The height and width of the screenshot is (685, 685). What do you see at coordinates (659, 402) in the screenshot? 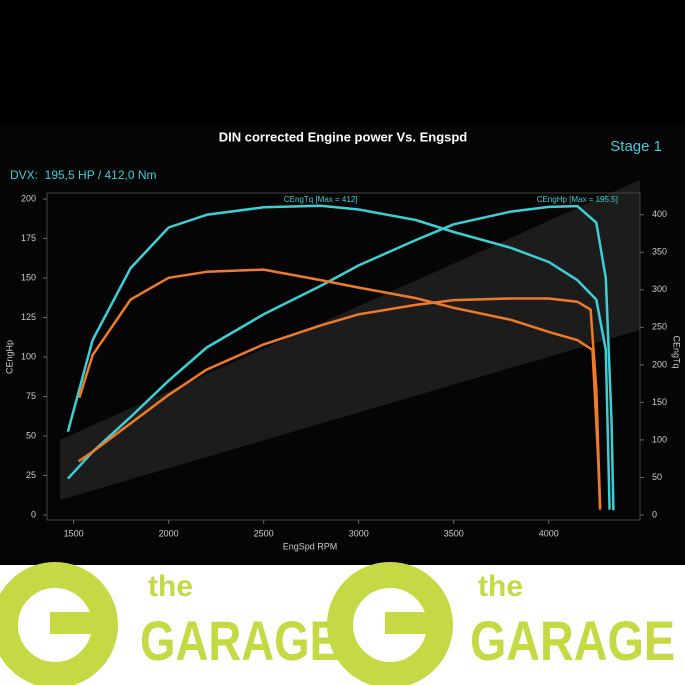
I see `y2-tick-label: 150` at bounding box center [659, 402].